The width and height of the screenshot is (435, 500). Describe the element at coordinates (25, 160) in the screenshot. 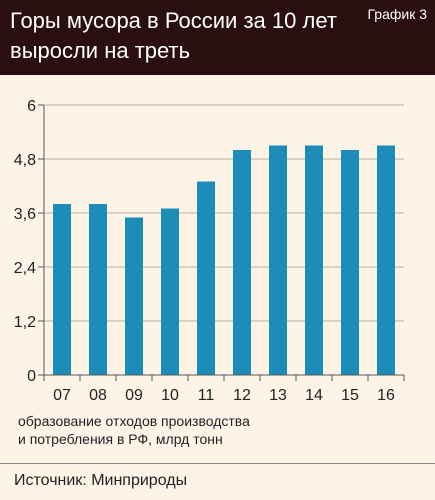

I see `y-tick-label: 4,8` at that location.